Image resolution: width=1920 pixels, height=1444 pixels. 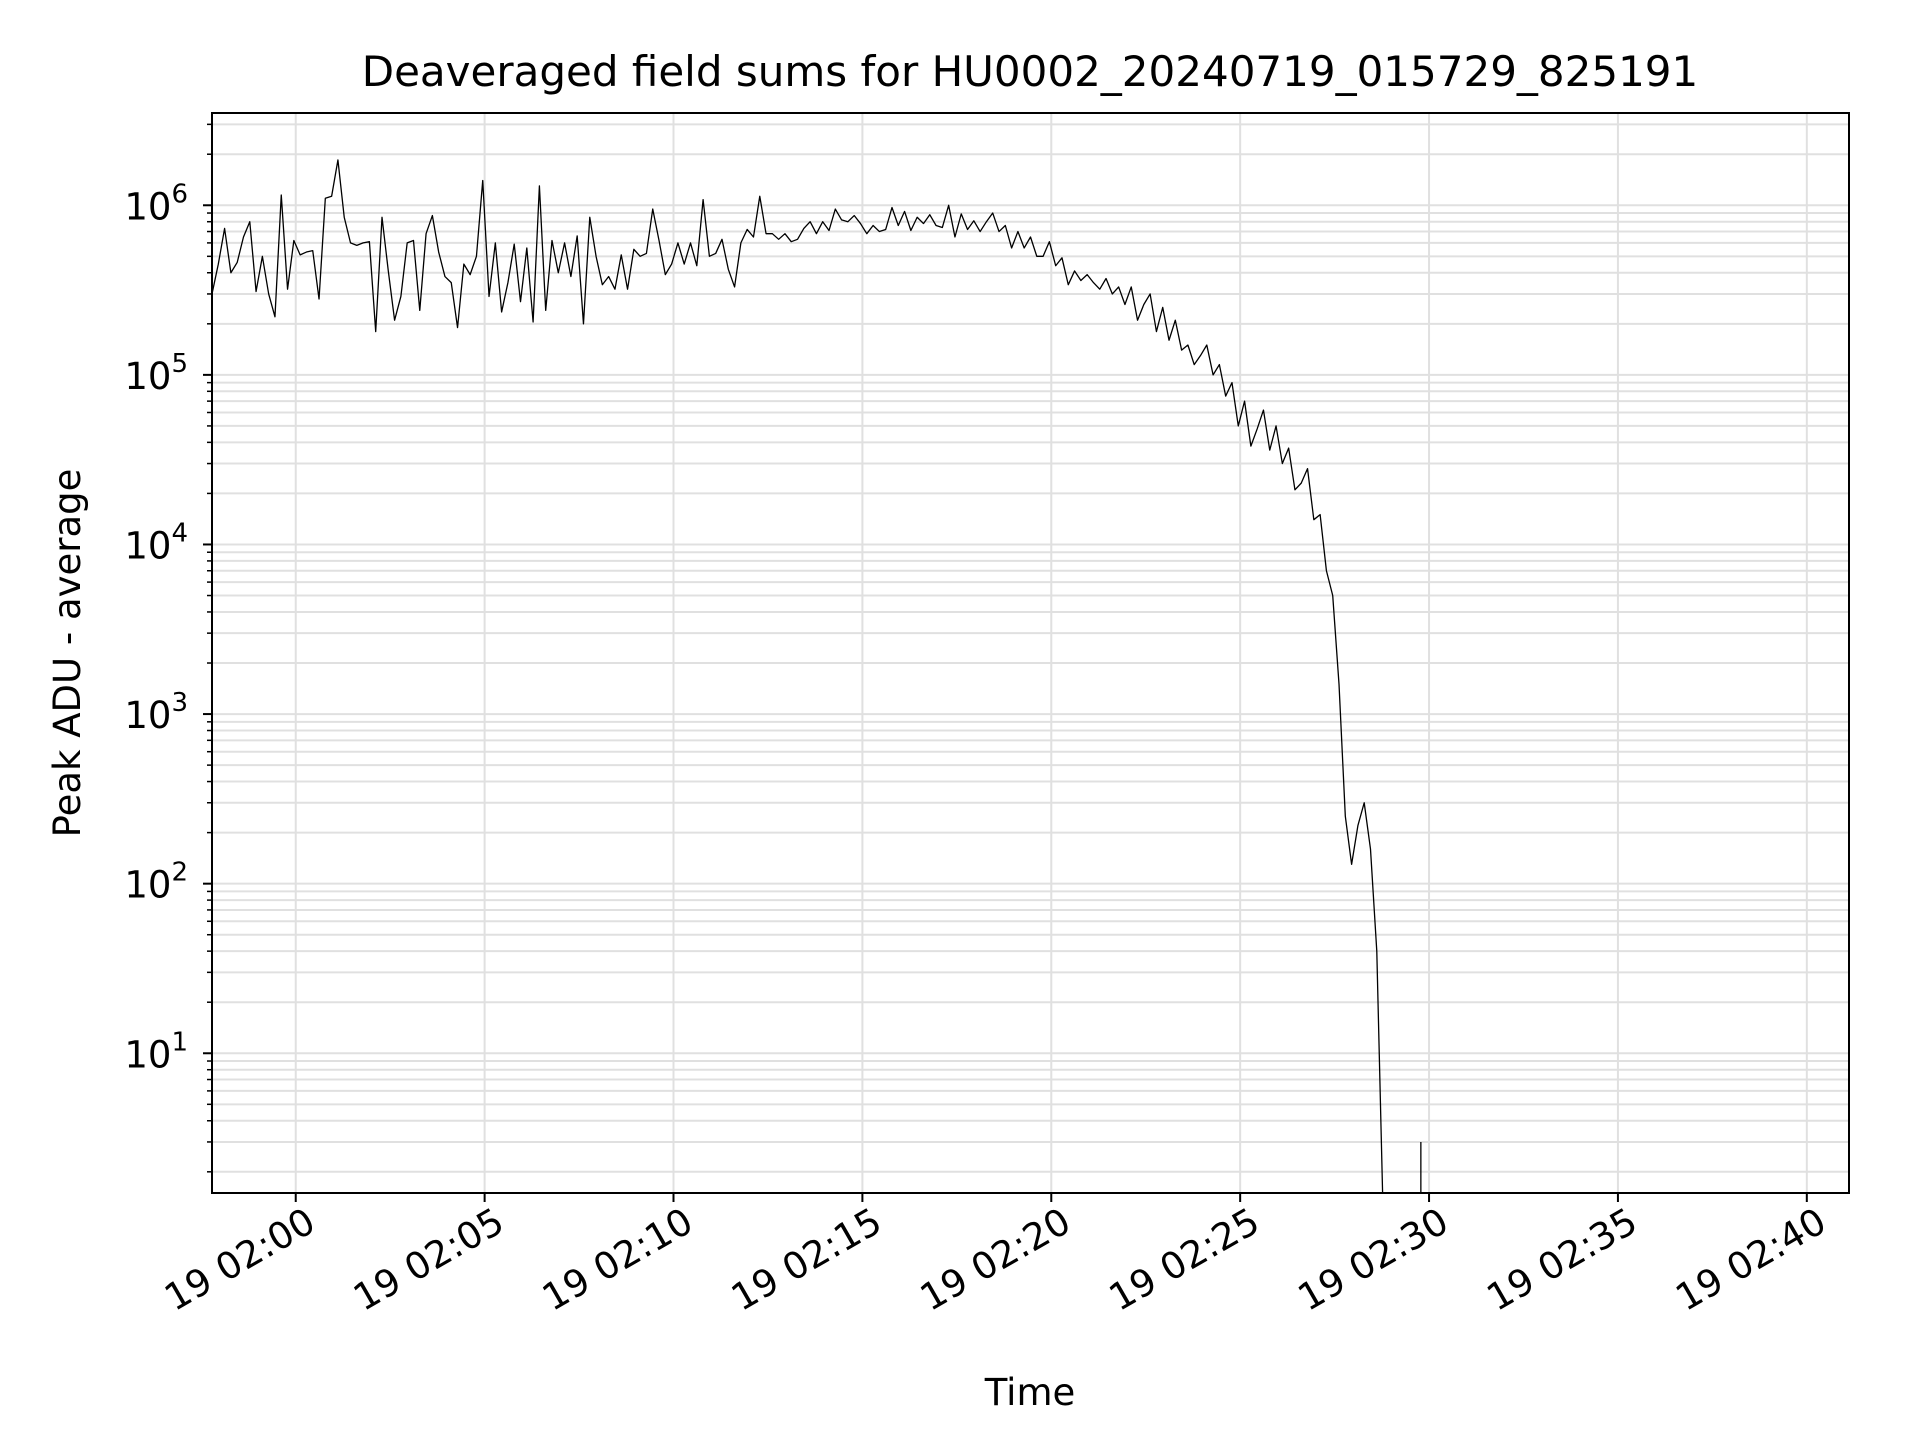 What do you see at coordinates (617, 1260) in the screenshot?
I see `x-tick-label: 19 02:10` at bounding box center [617, 1260].